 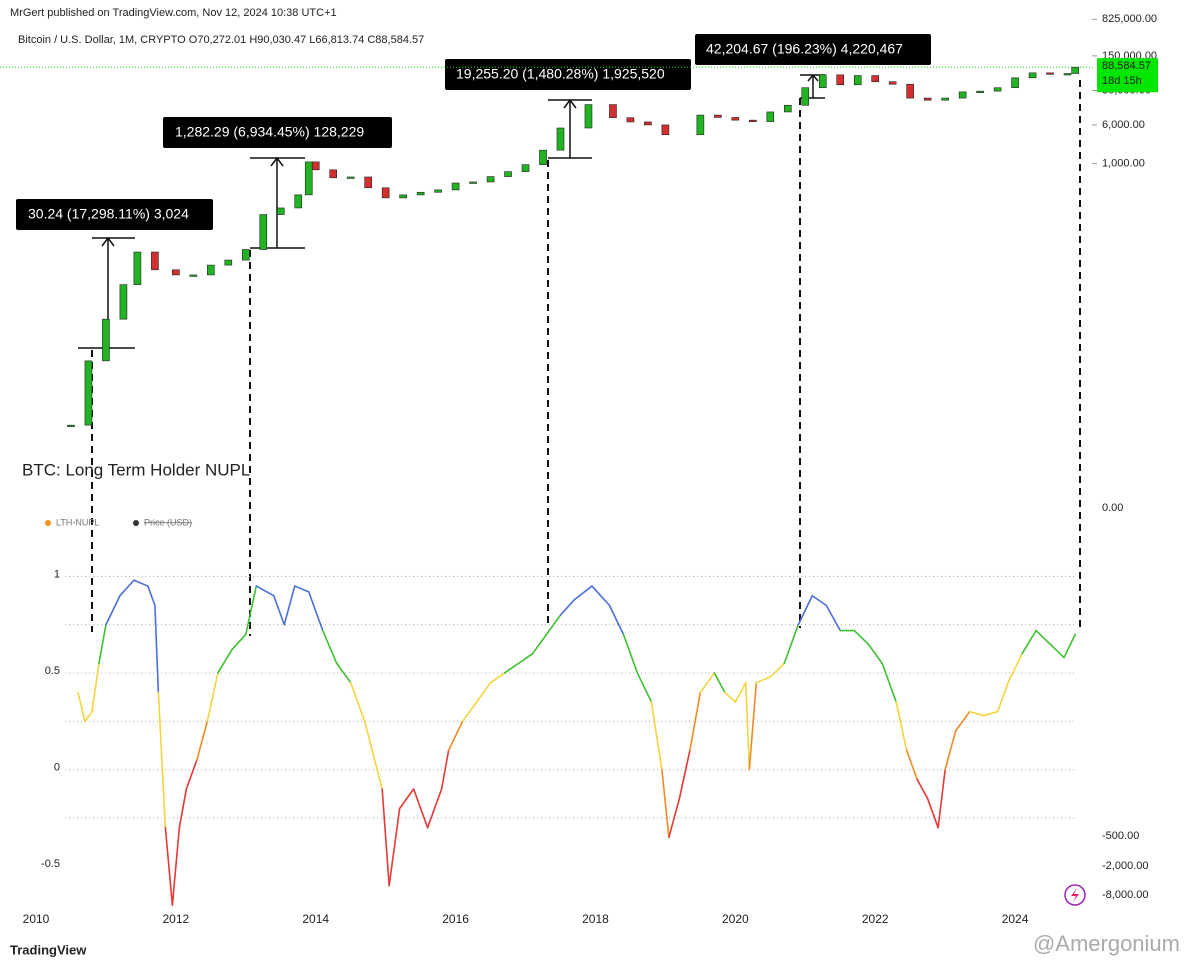 I want to click on annotation: 30.24 (17,298.11%) 3,024, so click(x=108, y=214).